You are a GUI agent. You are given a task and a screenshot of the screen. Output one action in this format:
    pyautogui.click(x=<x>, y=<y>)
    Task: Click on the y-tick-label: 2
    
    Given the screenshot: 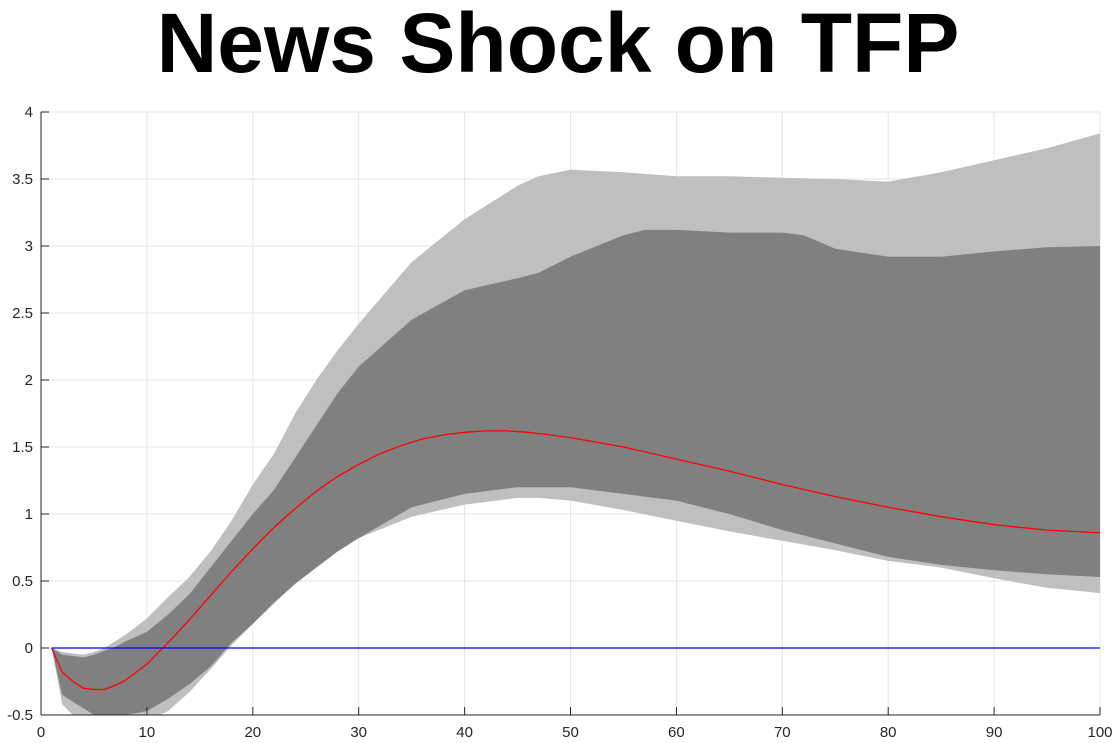 What is the action you would take?
    pyautogui.click(x=29, y=380)
    